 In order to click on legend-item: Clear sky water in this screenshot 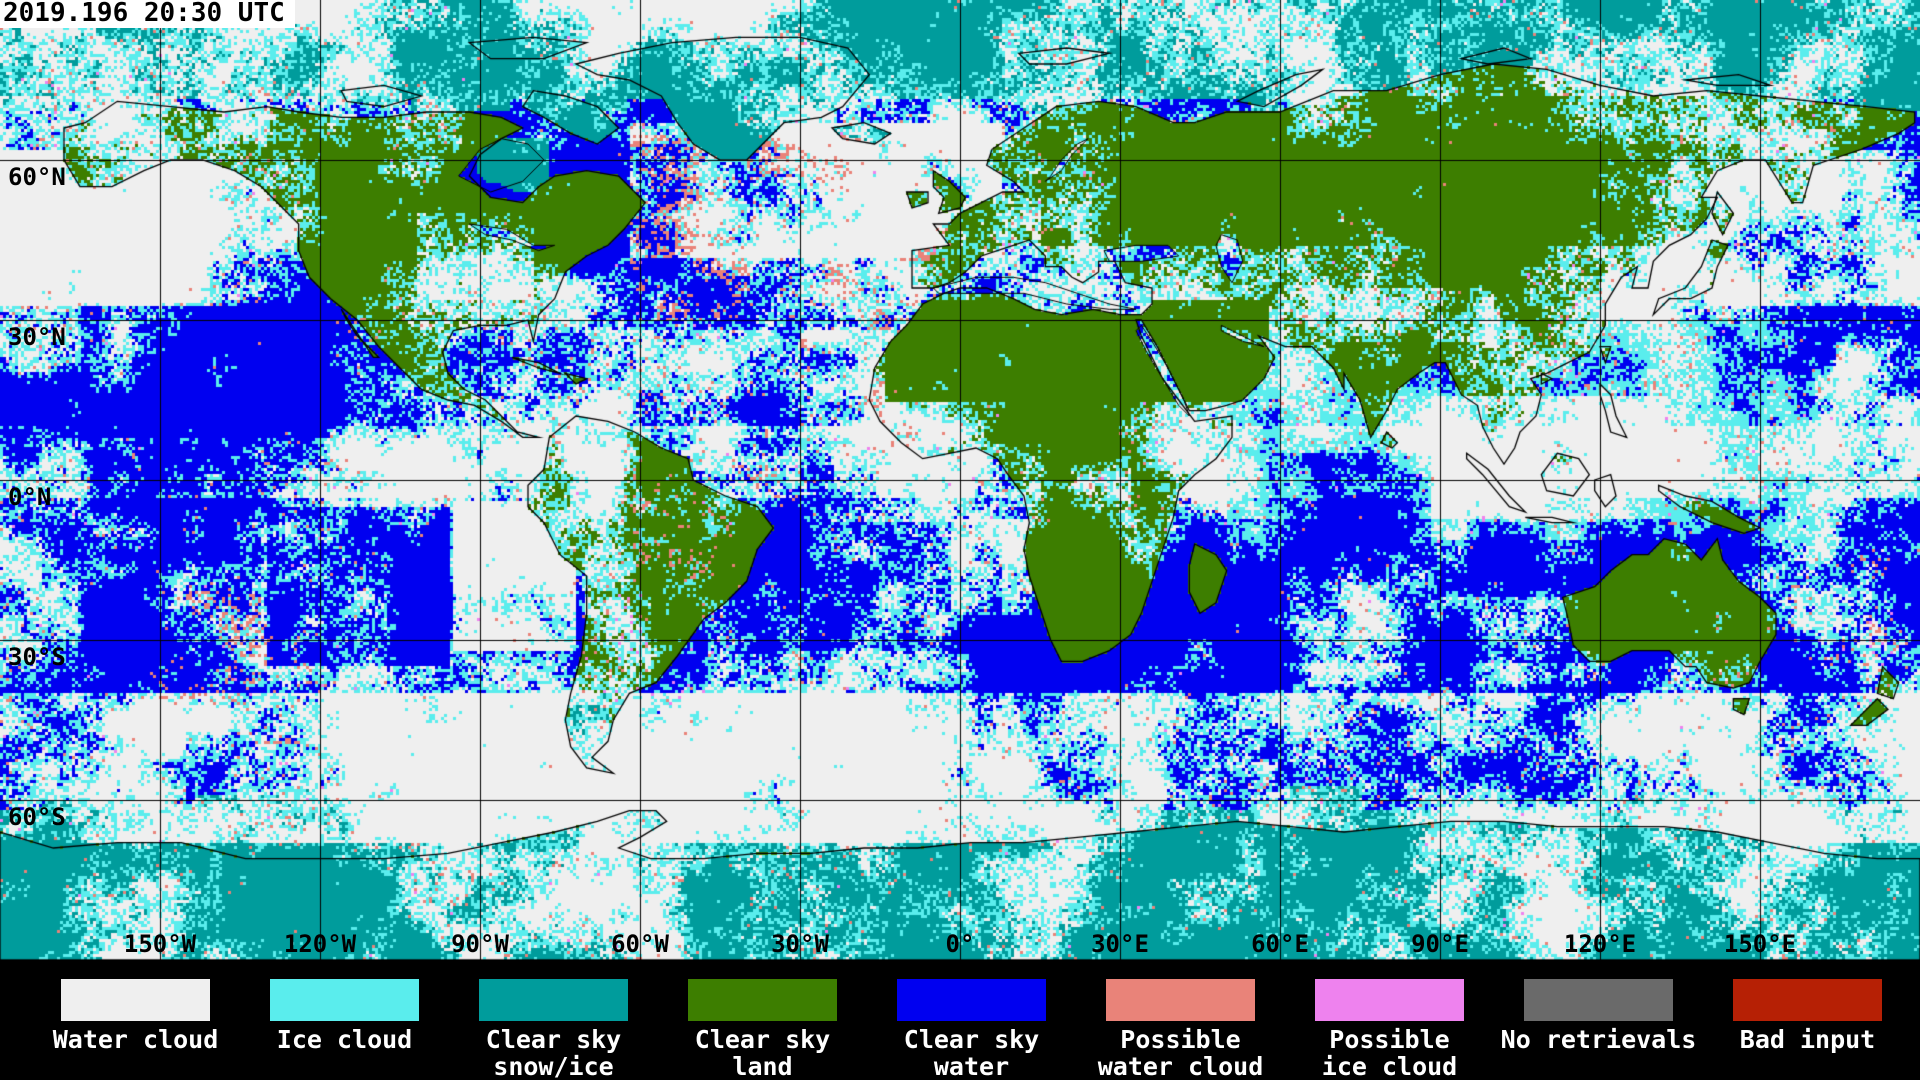, I will do `click(971, 1020)`.